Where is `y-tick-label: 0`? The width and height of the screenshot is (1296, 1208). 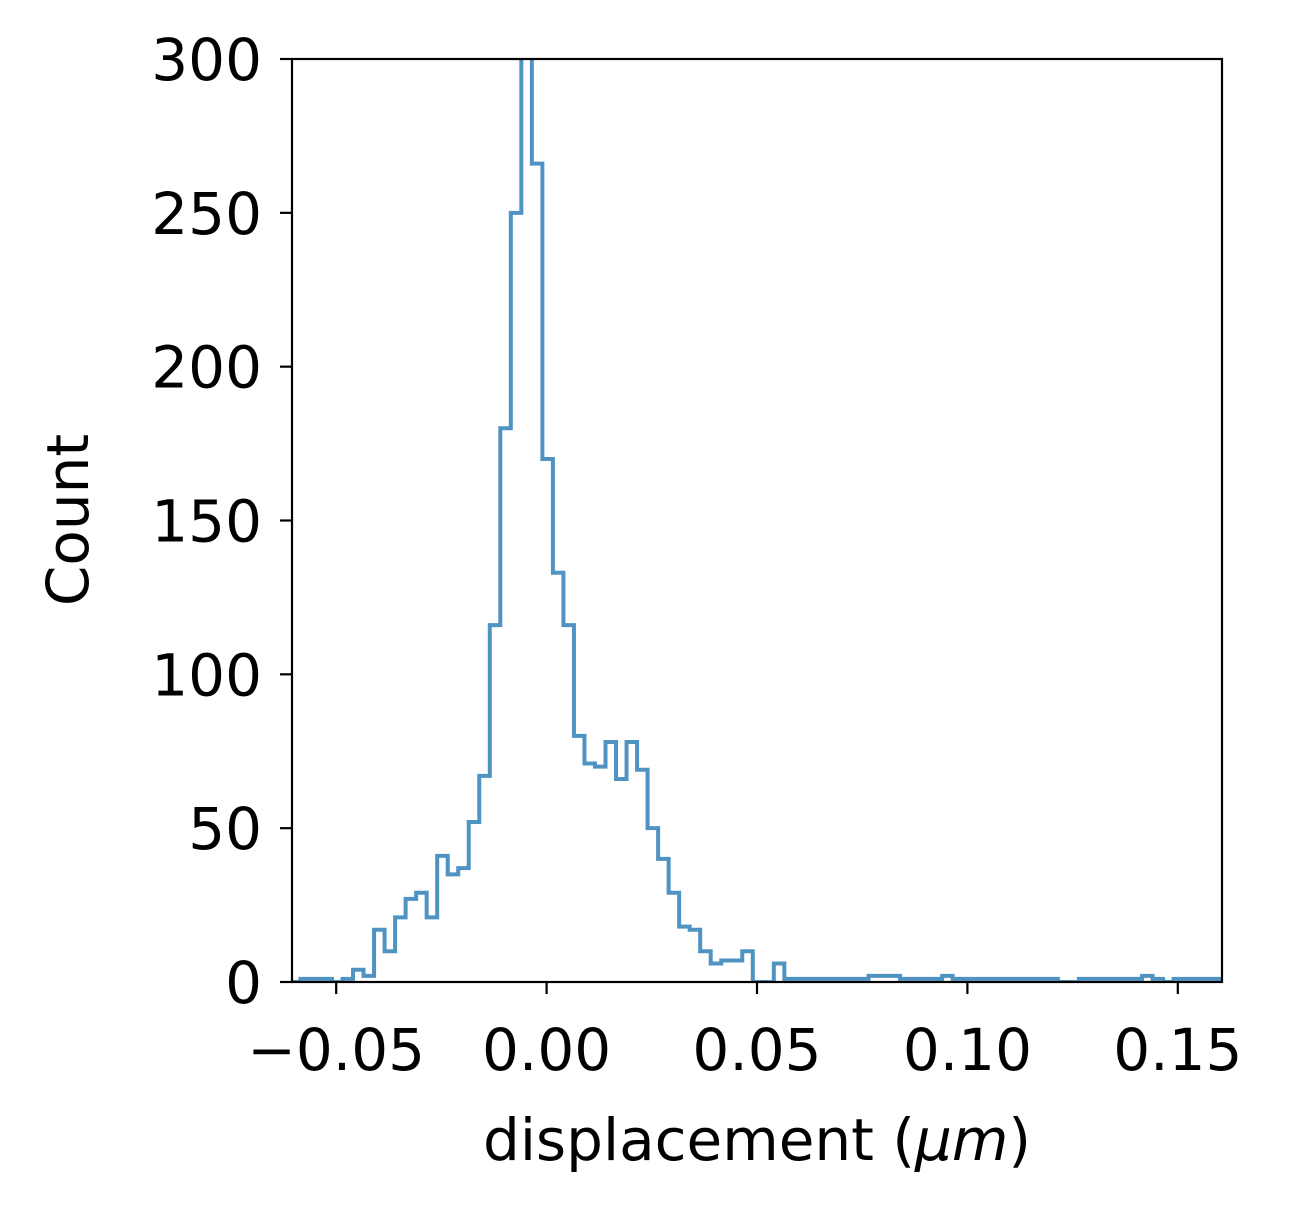 y-tick-label: 0 is located at coordinates (243, 983).